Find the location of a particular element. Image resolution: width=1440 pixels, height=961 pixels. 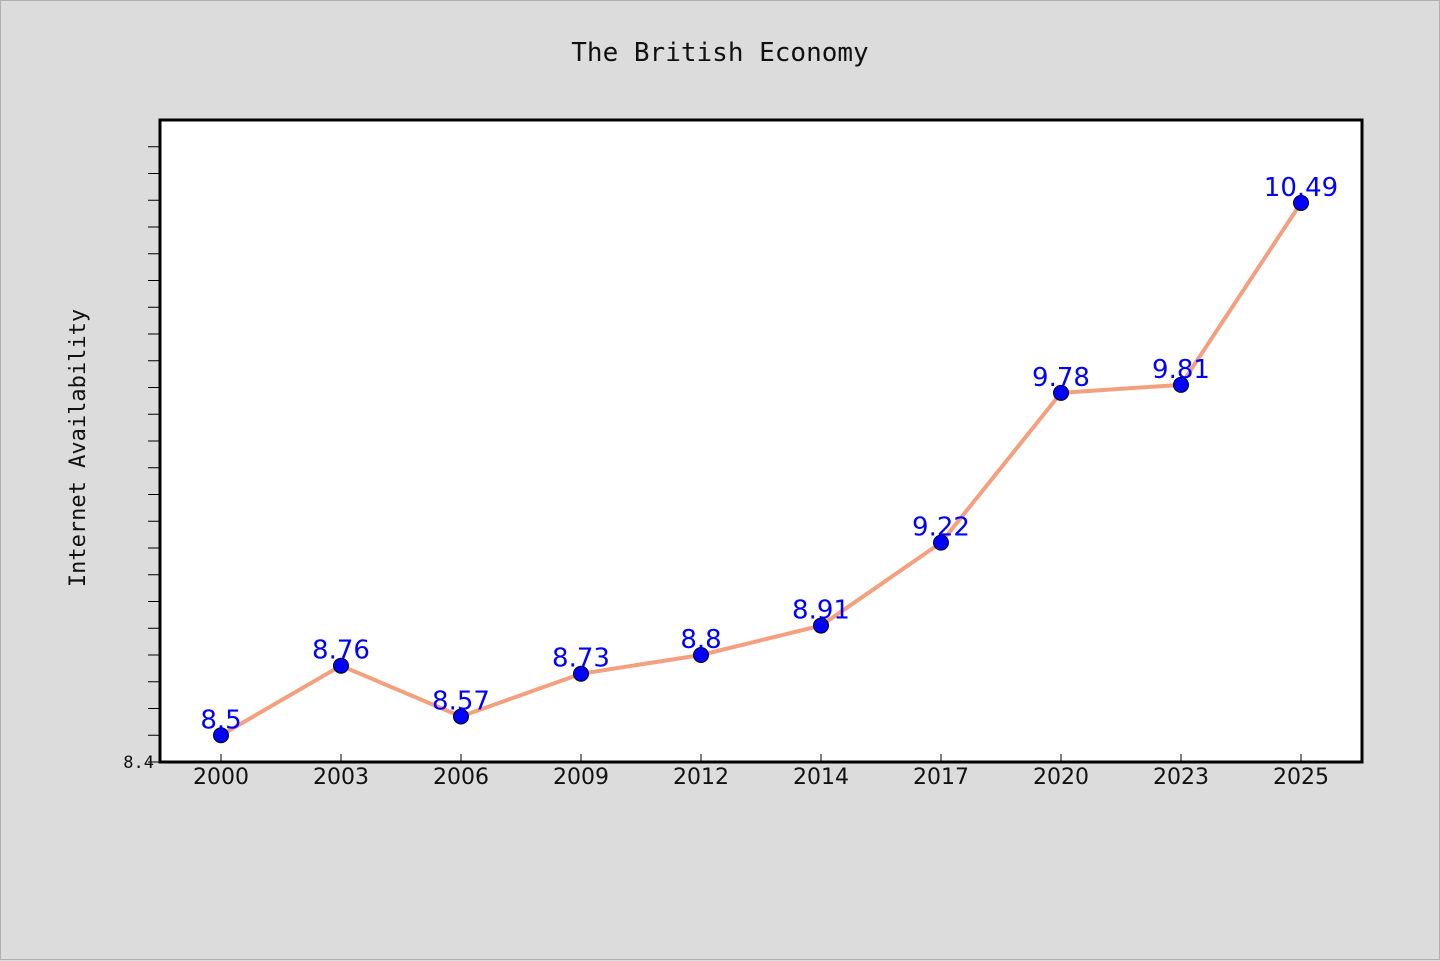

x-tick-label: 2003 is located at coordinates (341, 777).